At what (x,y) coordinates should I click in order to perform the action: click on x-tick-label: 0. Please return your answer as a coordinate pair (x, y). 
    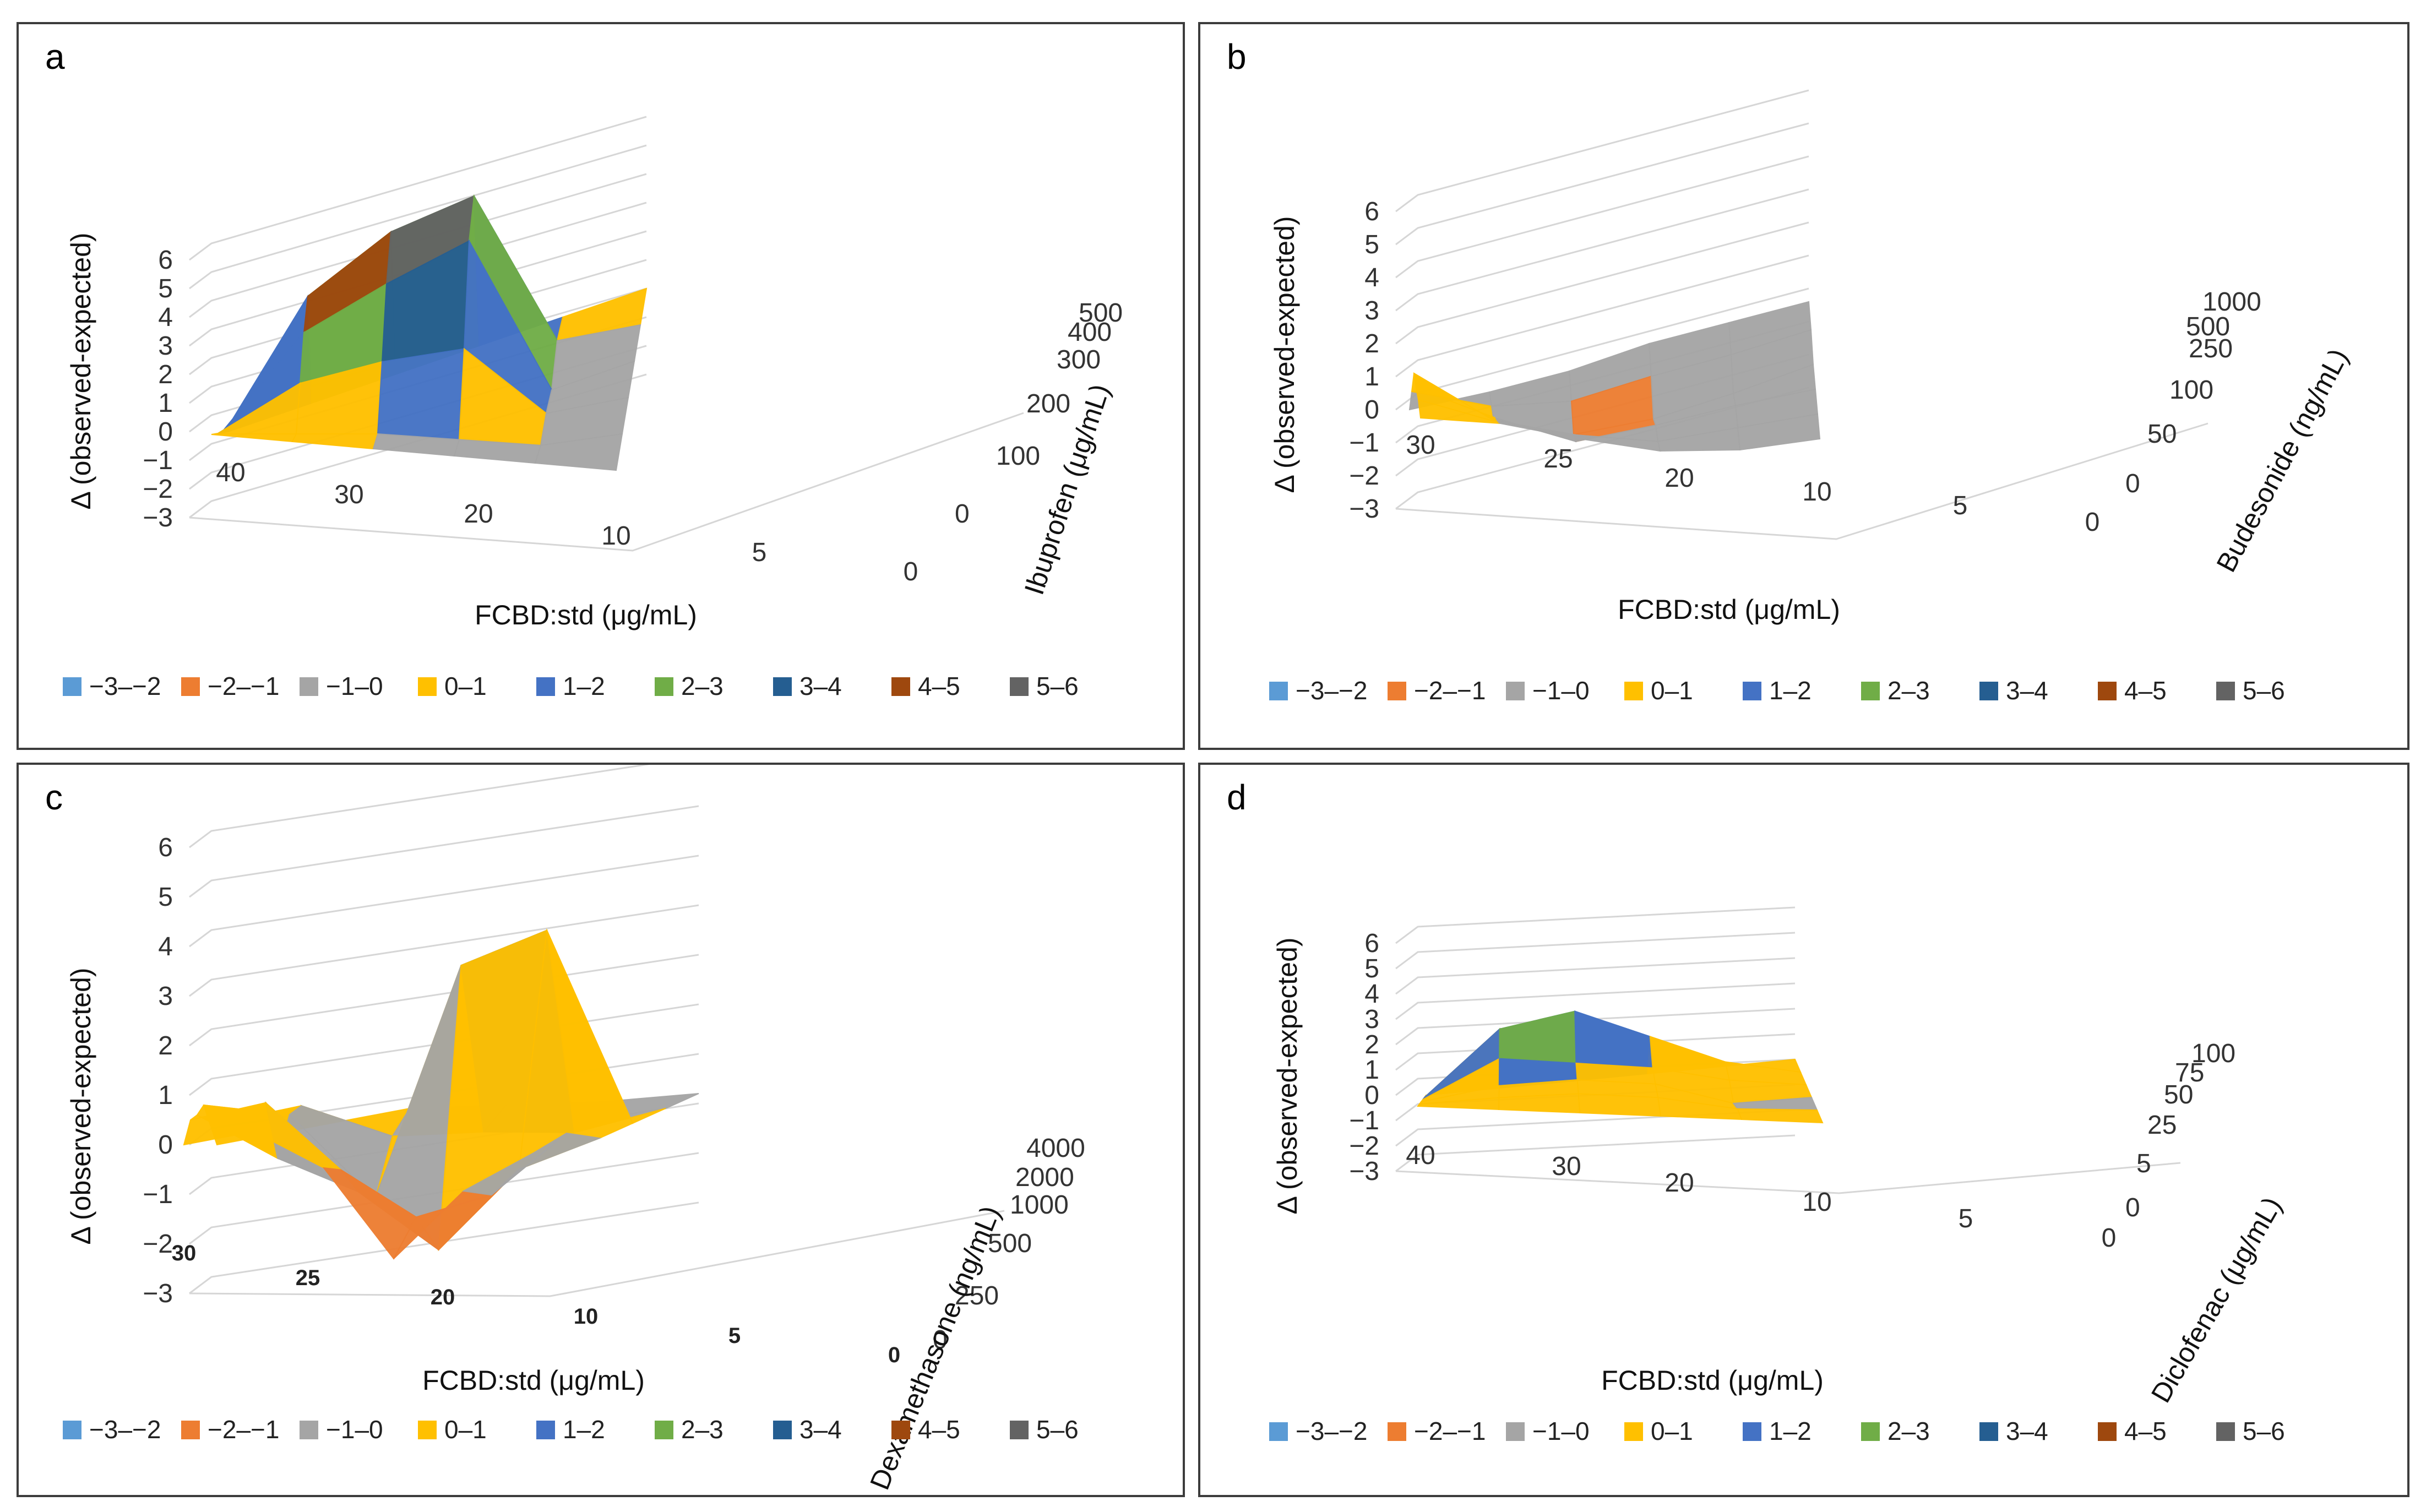
    Looking at the image, I should click on (2110, 1238).